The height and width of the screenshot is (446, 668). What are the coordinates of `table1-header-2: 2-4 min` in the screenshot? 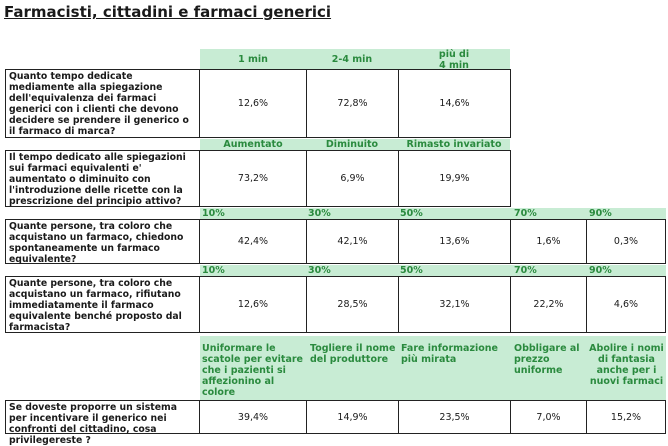 It's located at (352, 59).